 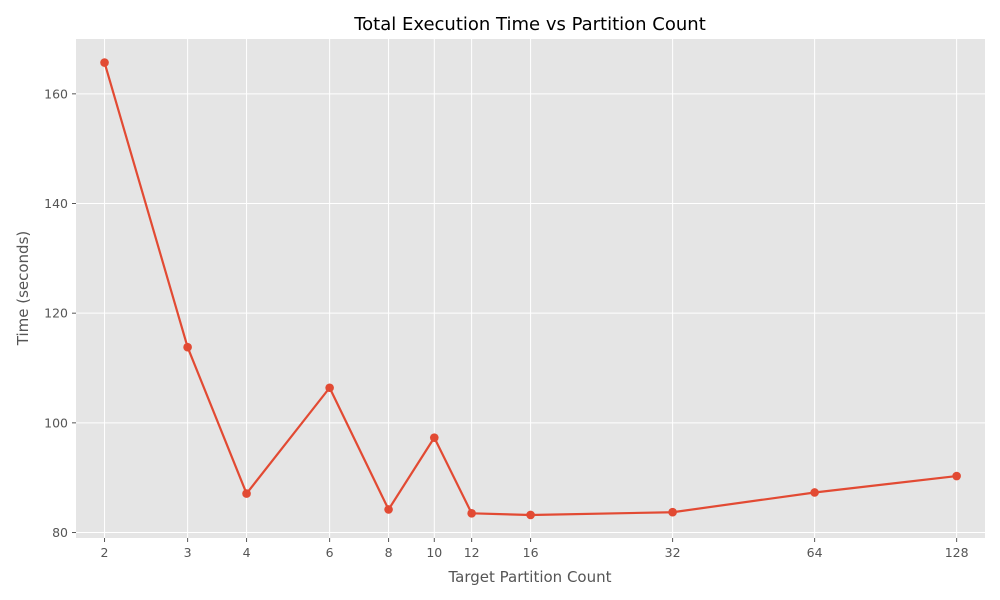 I want to click on y-tick-label: 120, so click(x=56, y=313).